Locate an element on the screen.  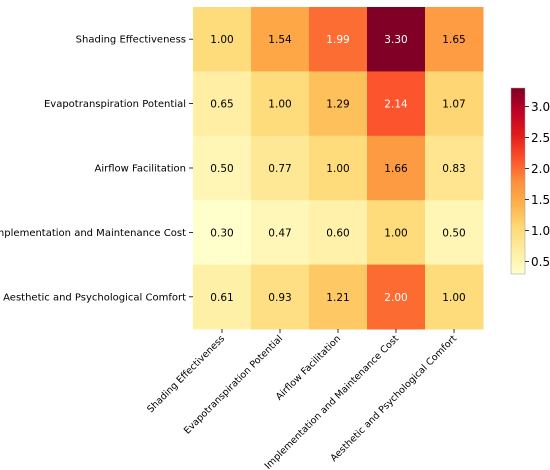
heatmap-cell-r1-c2 is located at coordinates (338, 104).